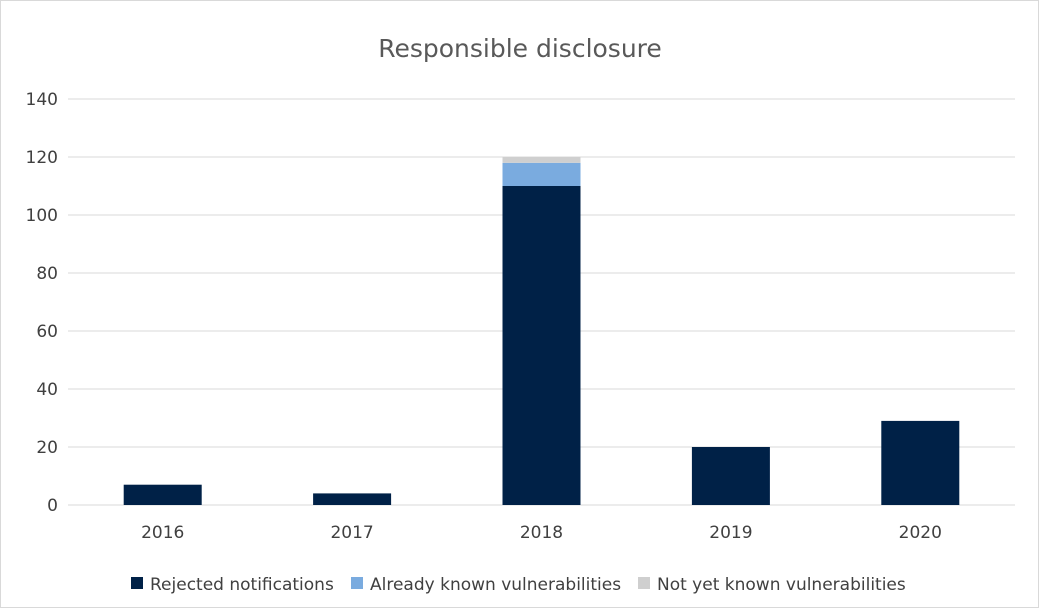 The height and width of the screenshot is (608, 1039). I want to click on y-tick-label: 120, so click(42, 158).